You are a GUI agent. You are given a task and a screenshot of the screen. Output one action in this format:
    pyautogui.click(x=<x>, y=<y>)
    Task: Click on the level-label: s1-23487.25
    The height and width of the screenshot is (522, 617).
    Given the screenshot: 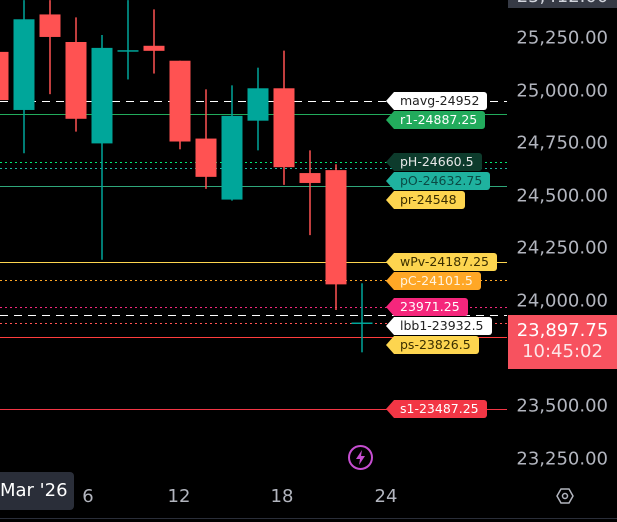 What is the action you would take?
    pyautogui.click(x=436, y=408)
    